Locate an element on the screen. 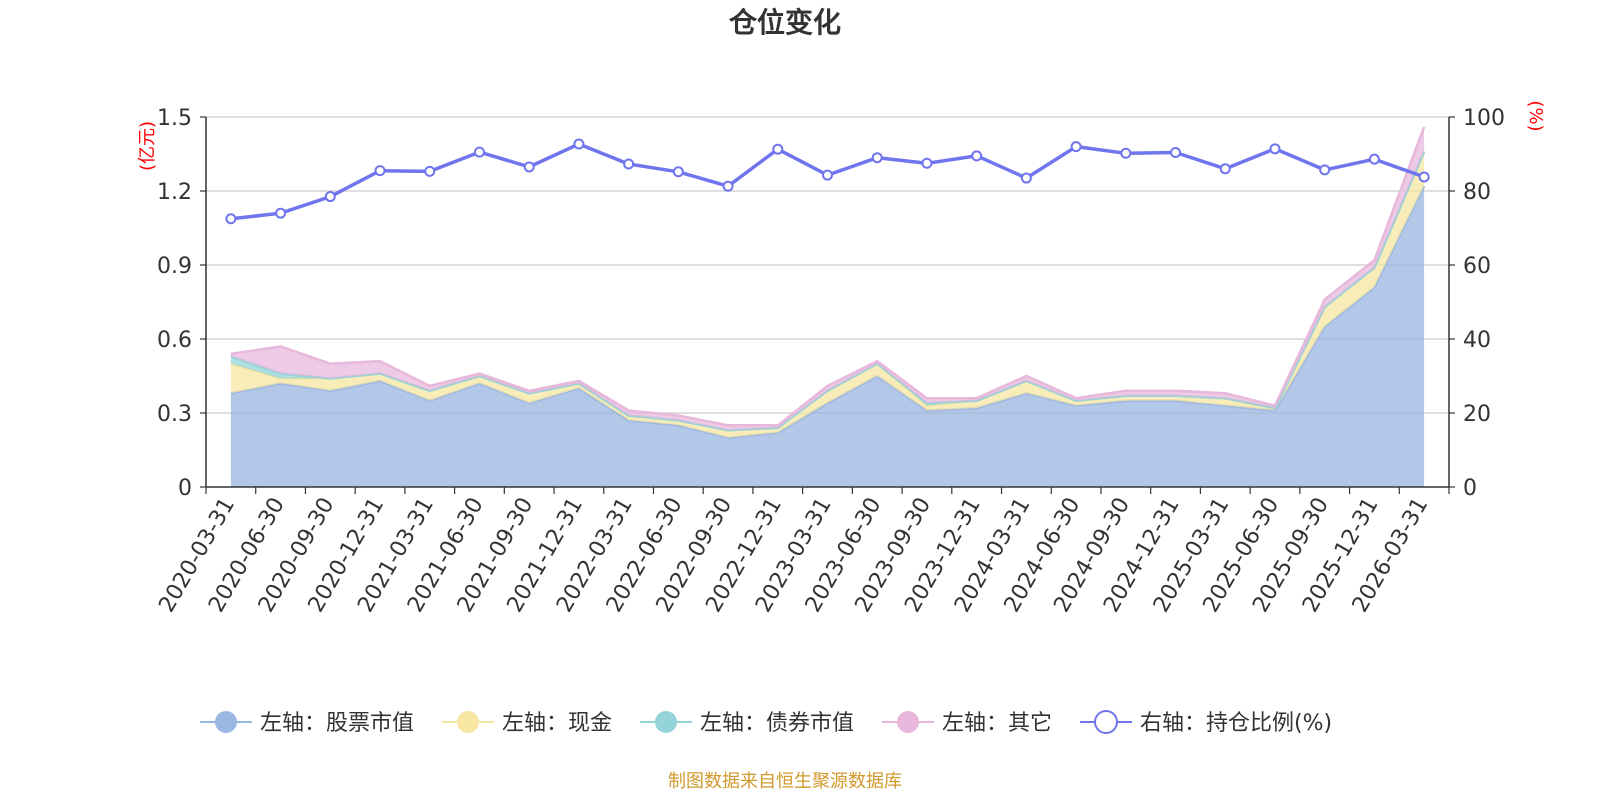 Image resolution: width=1600 pixels, height=804 pixels. legend-item: 右轴：持仓比例(%) is located at coordinates (1206, 723).